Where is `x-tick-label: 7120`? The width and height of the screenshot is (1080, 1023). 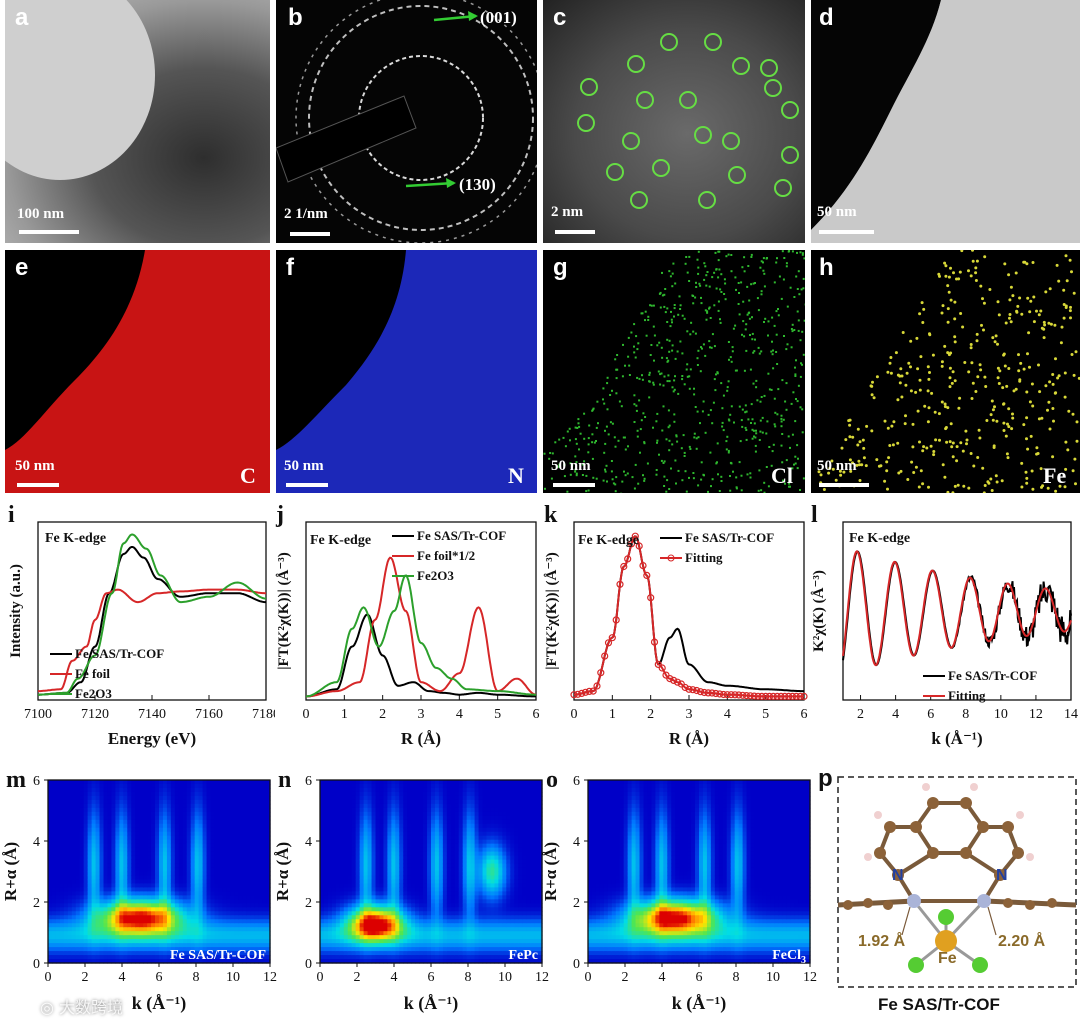
x-tick-label: 7120 is located at coordinates (95, 714).